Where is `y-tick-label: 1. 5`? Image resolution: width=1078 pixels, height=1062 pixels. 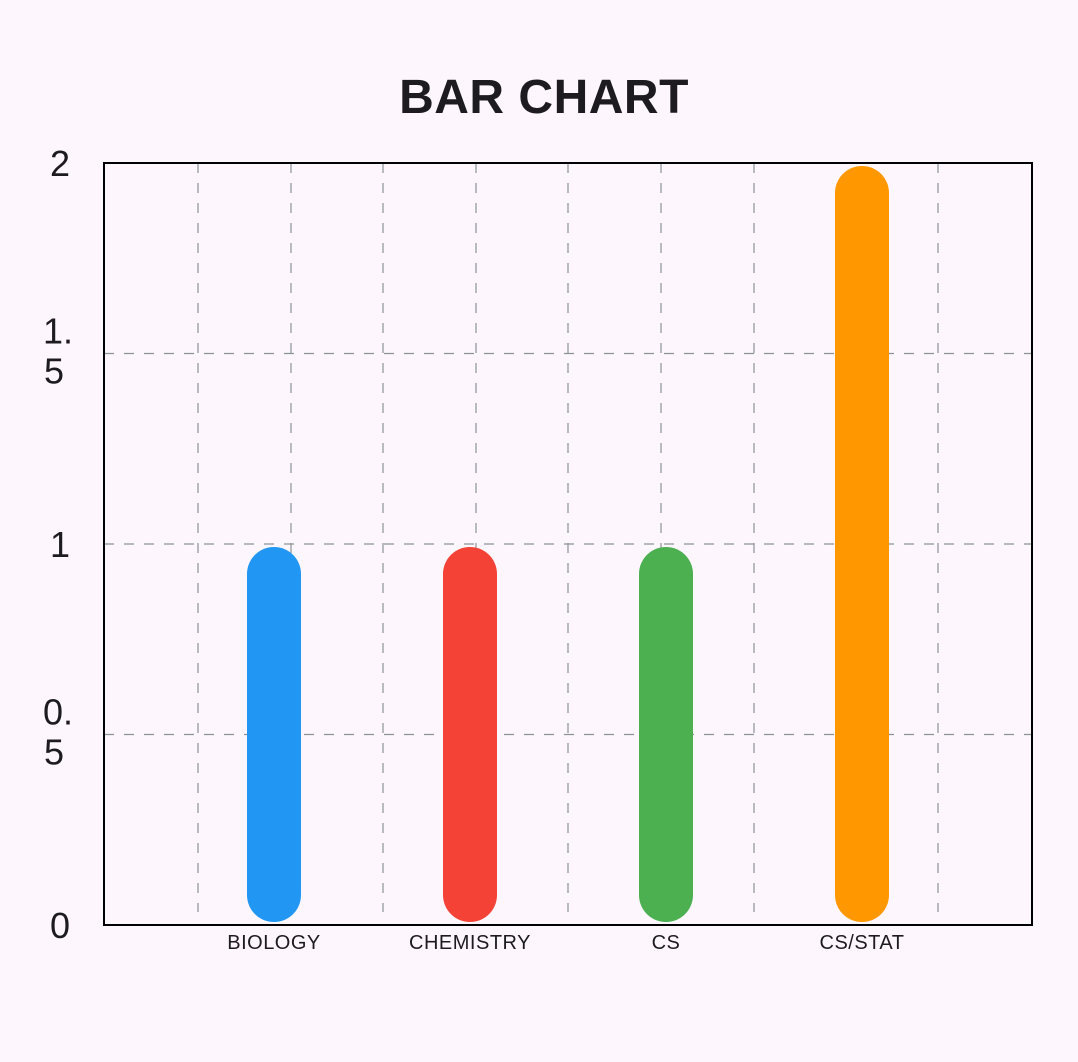 y-tick-label: 1. 5 is located at coordinates (58, 351).